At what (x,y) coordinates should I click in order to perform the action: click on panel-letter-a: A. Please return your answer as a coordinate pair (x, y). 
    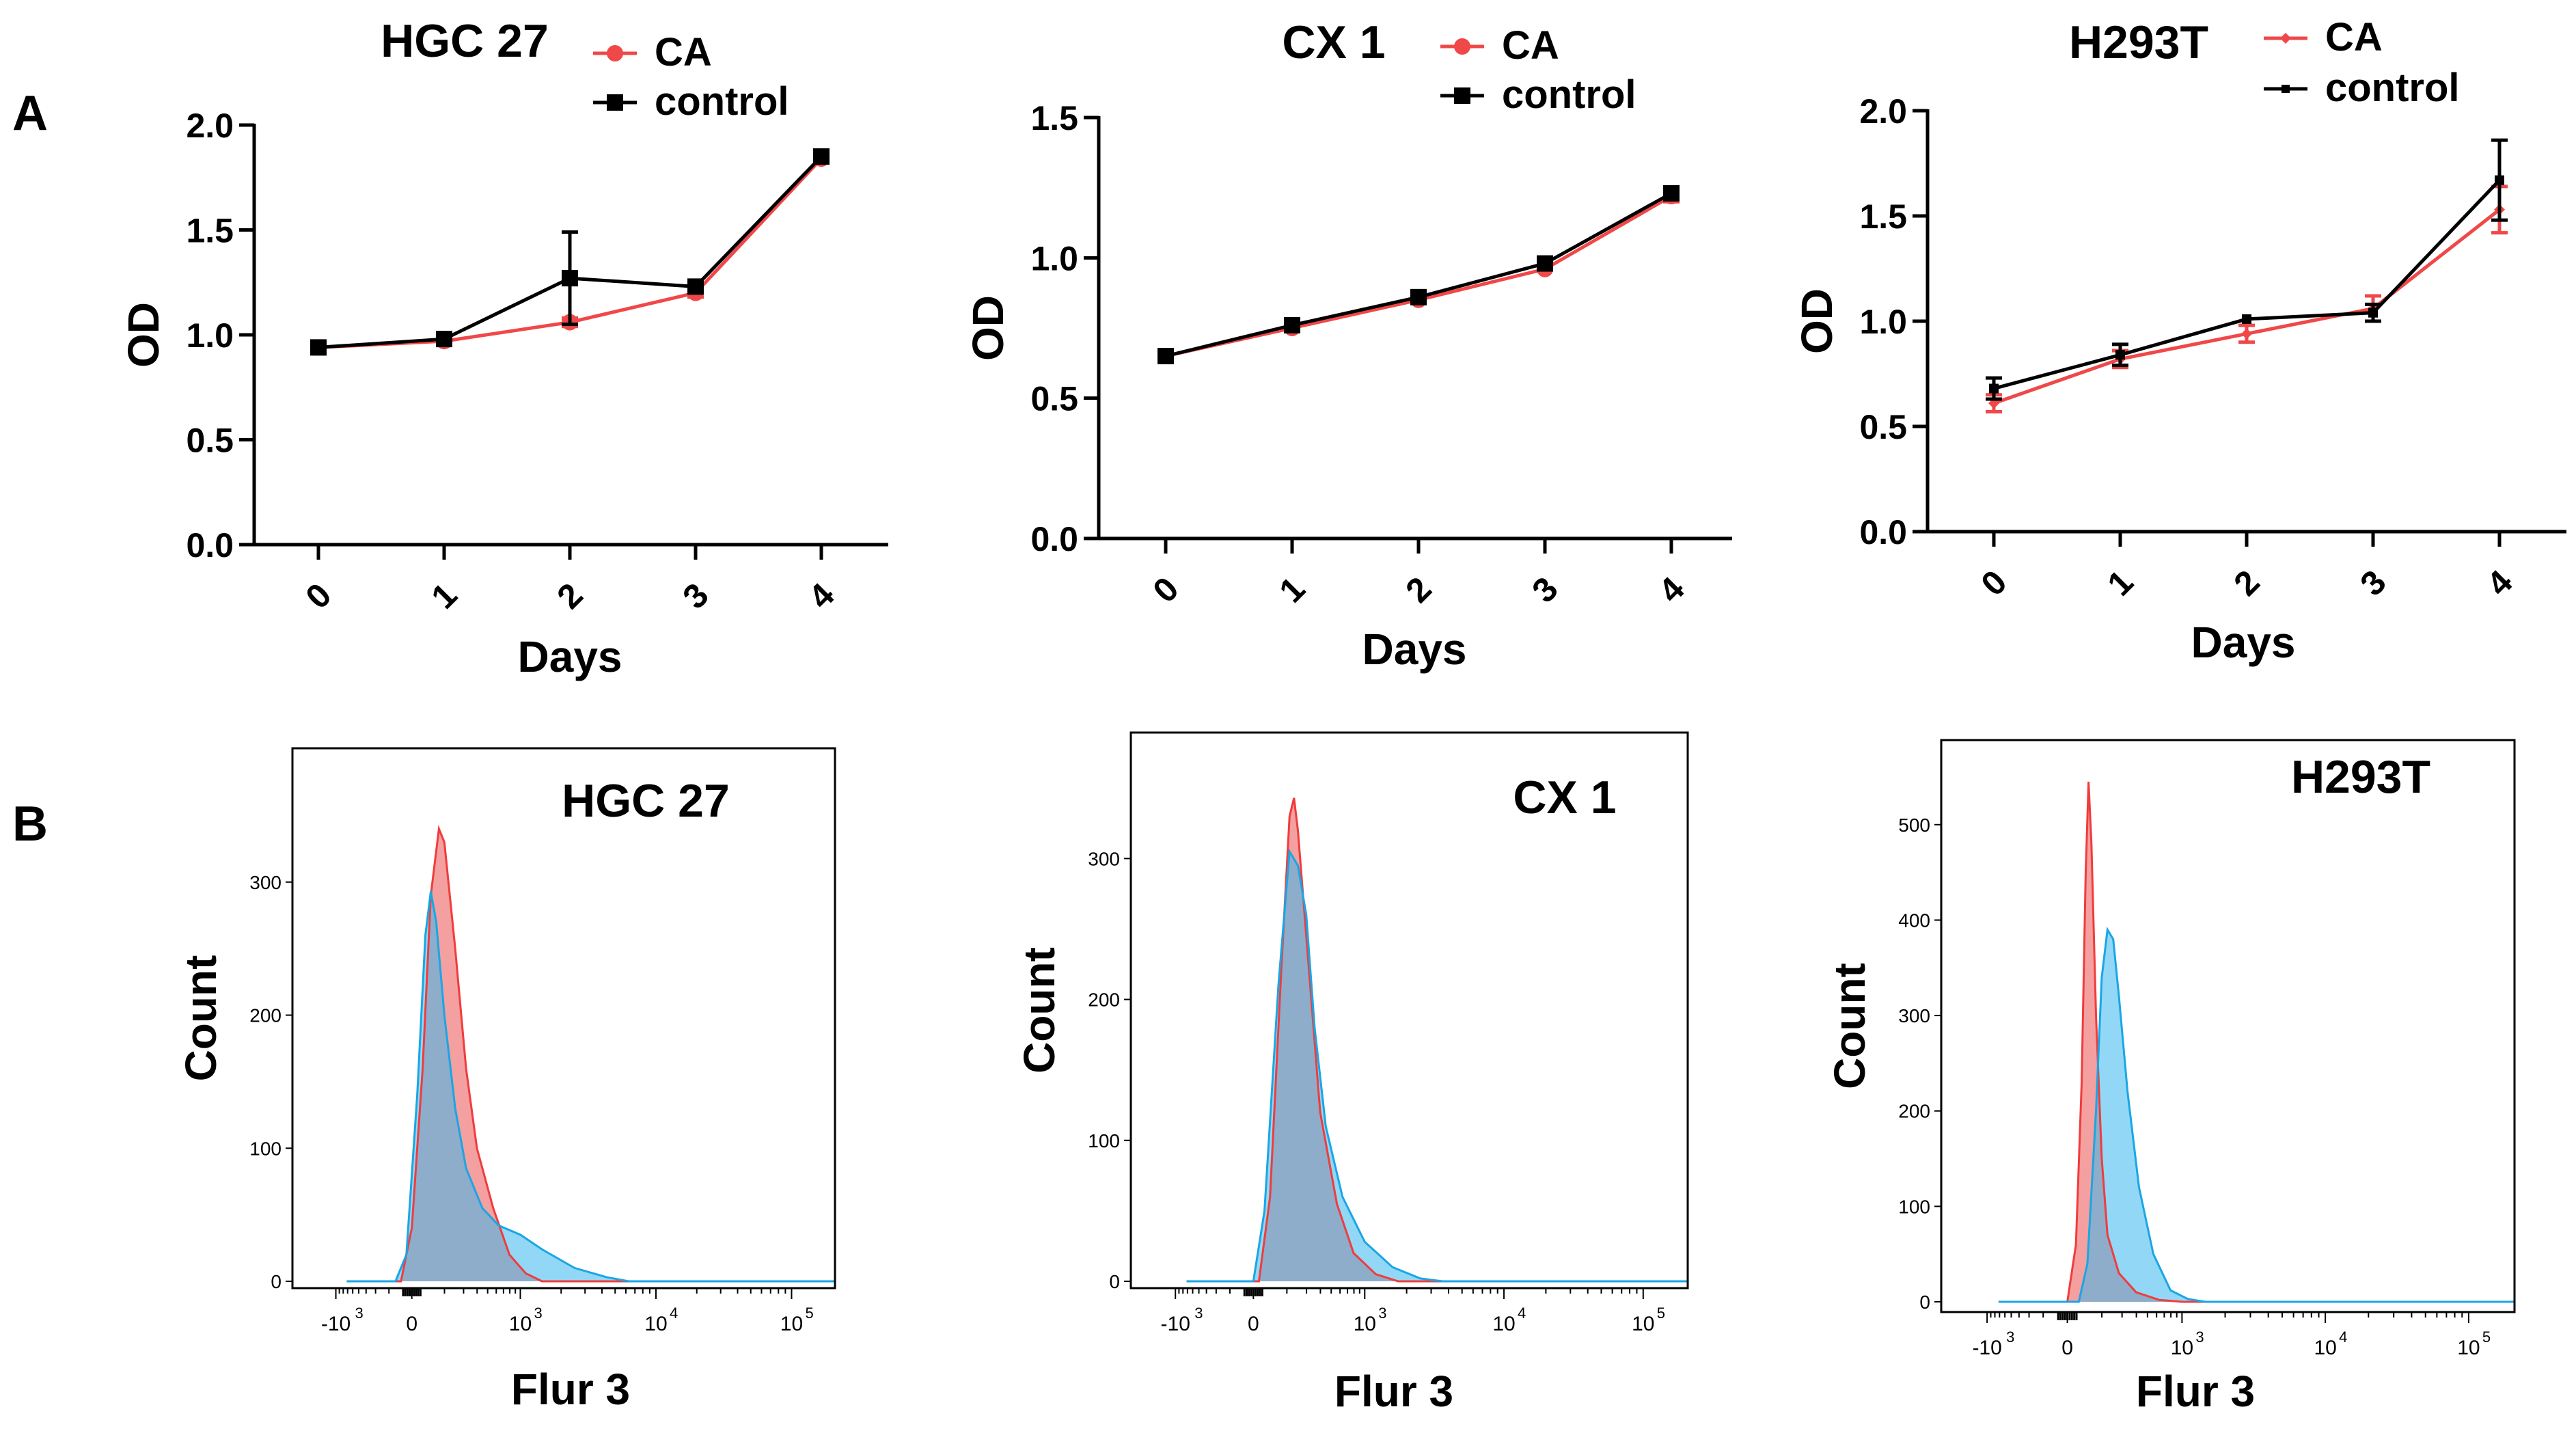
    Looking at the image, I should click on (30, 113).